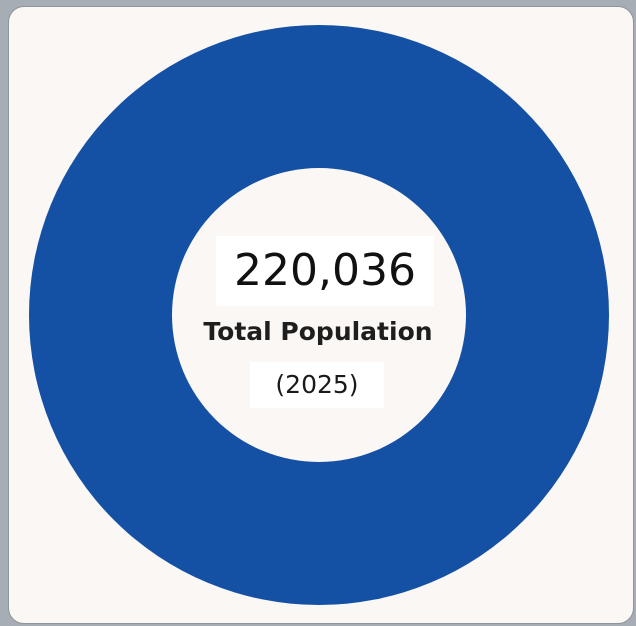 Image resolution: width=636 pixels, height=626 pixels. I want to click on total-population-value: 220,036, so click(325, 270).